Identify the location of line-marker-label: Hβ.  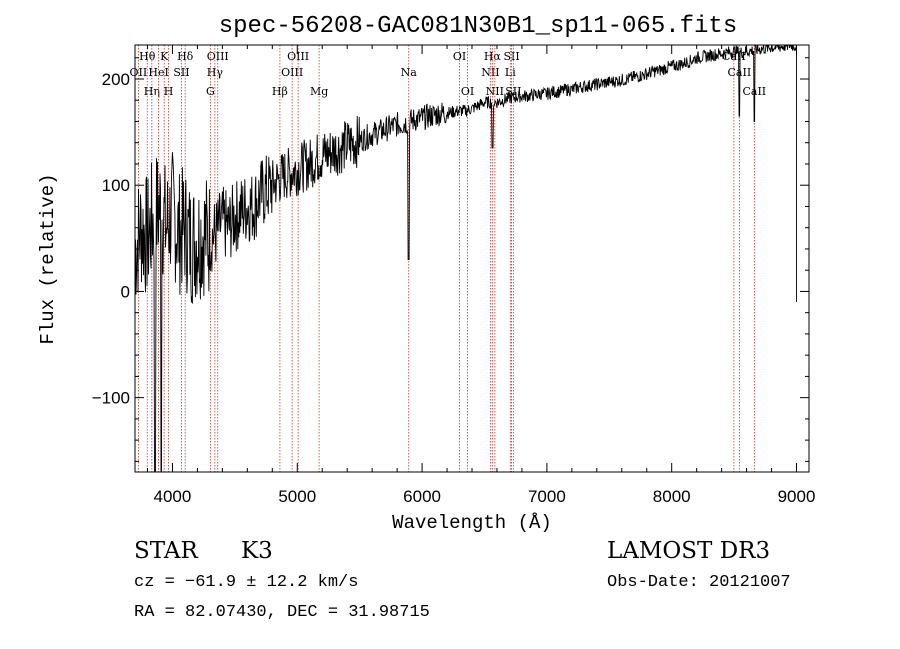
(280, 91).